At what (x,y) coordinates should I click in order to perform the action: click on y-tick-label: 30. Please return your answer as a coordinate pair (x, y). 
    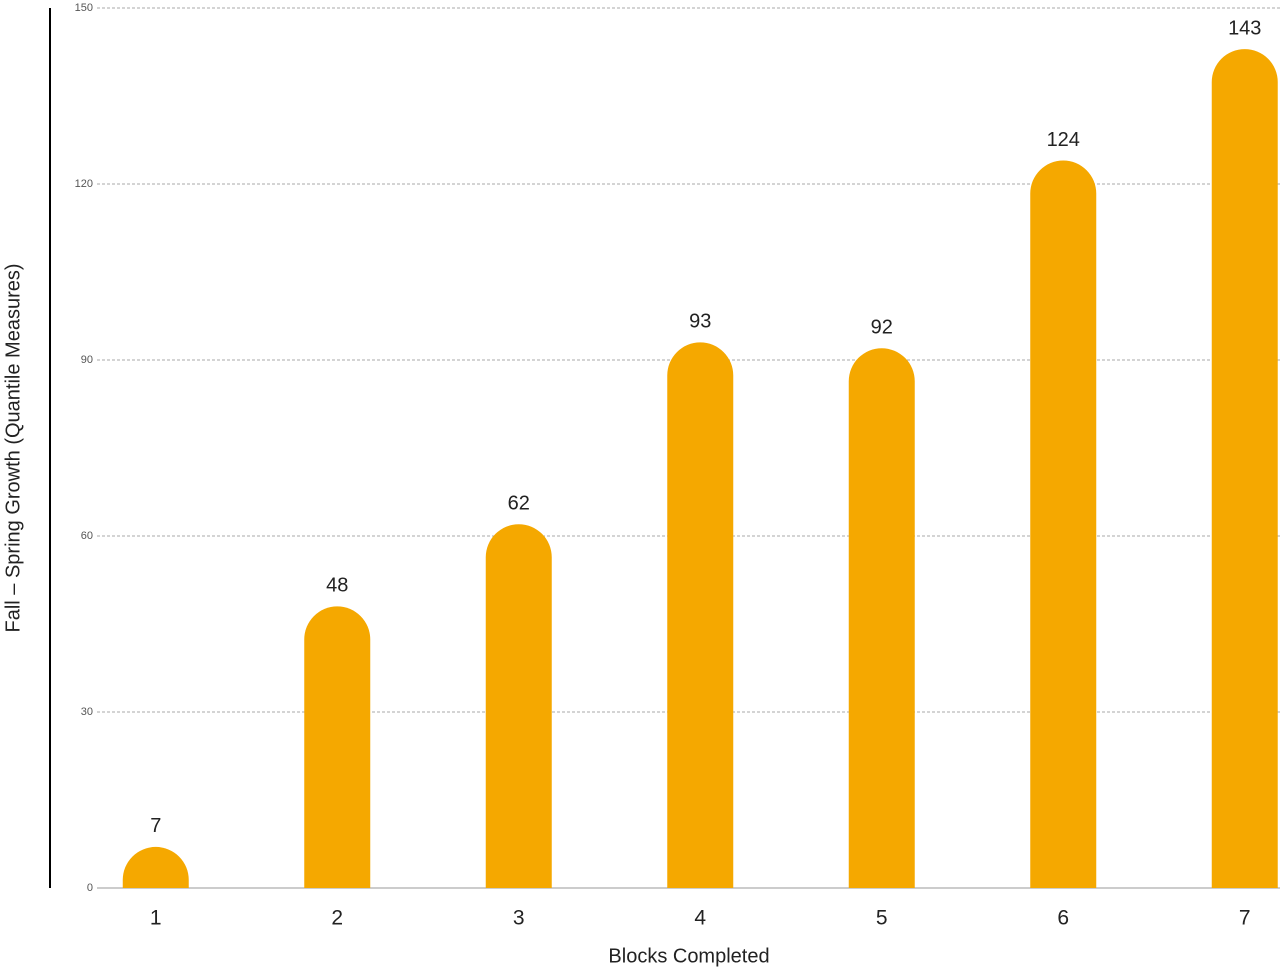
    Looking at the image, I should click on (87, 712).